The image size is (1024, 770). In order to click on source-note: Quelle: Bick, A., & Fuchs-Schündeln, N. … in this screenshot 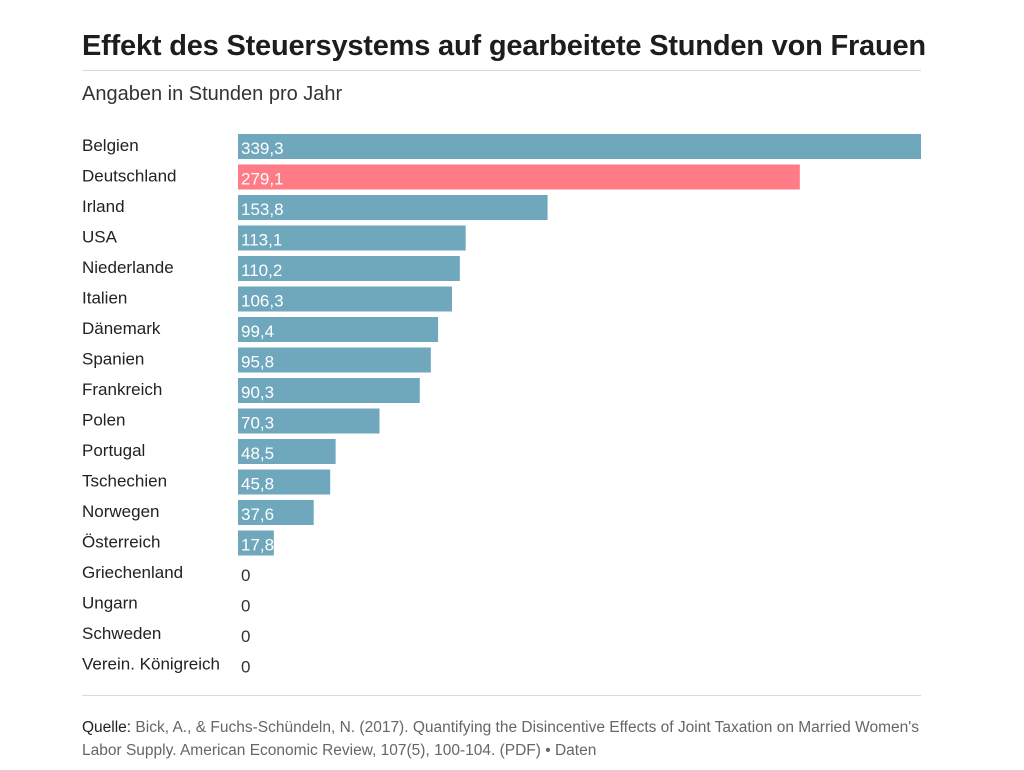, I will do `click(502, 739)`.